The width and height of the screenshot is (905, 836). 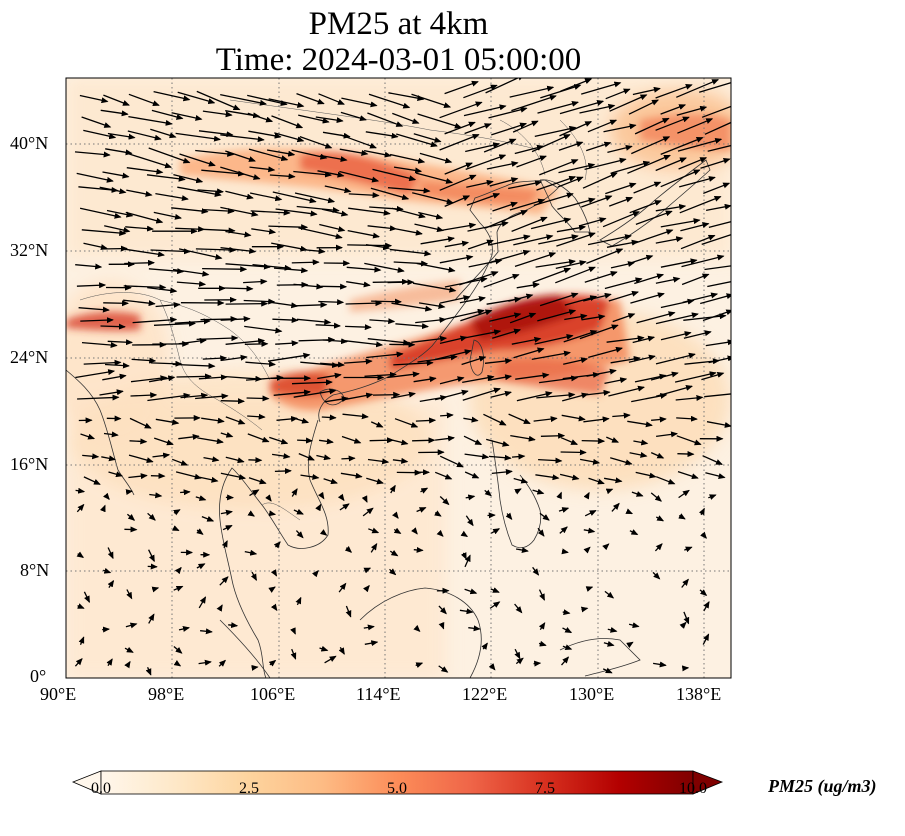 What do you see at coordinates (397, 788) in the screenshot?
I see `colorbar-tick-label: 5.0` at bounding box center [397, 788].